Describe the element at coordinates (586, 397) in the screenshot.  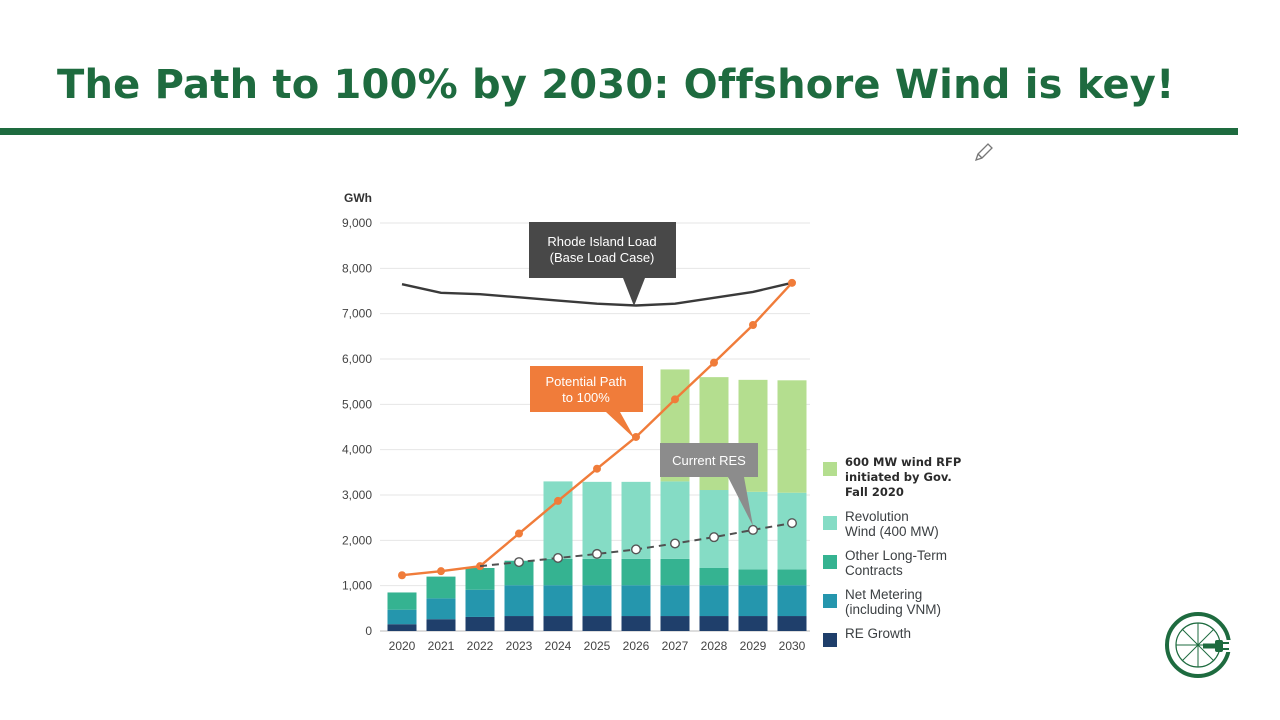
I see `callout-path-text: to 100%` at that location.